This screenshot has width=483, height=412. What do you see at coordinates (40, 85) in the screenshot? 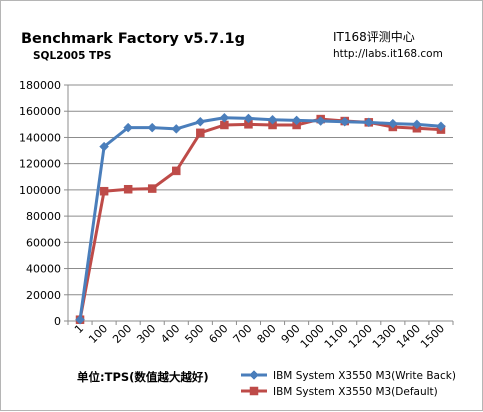
I see `y-tick-label: 180000` at bounding box center [40, 85].